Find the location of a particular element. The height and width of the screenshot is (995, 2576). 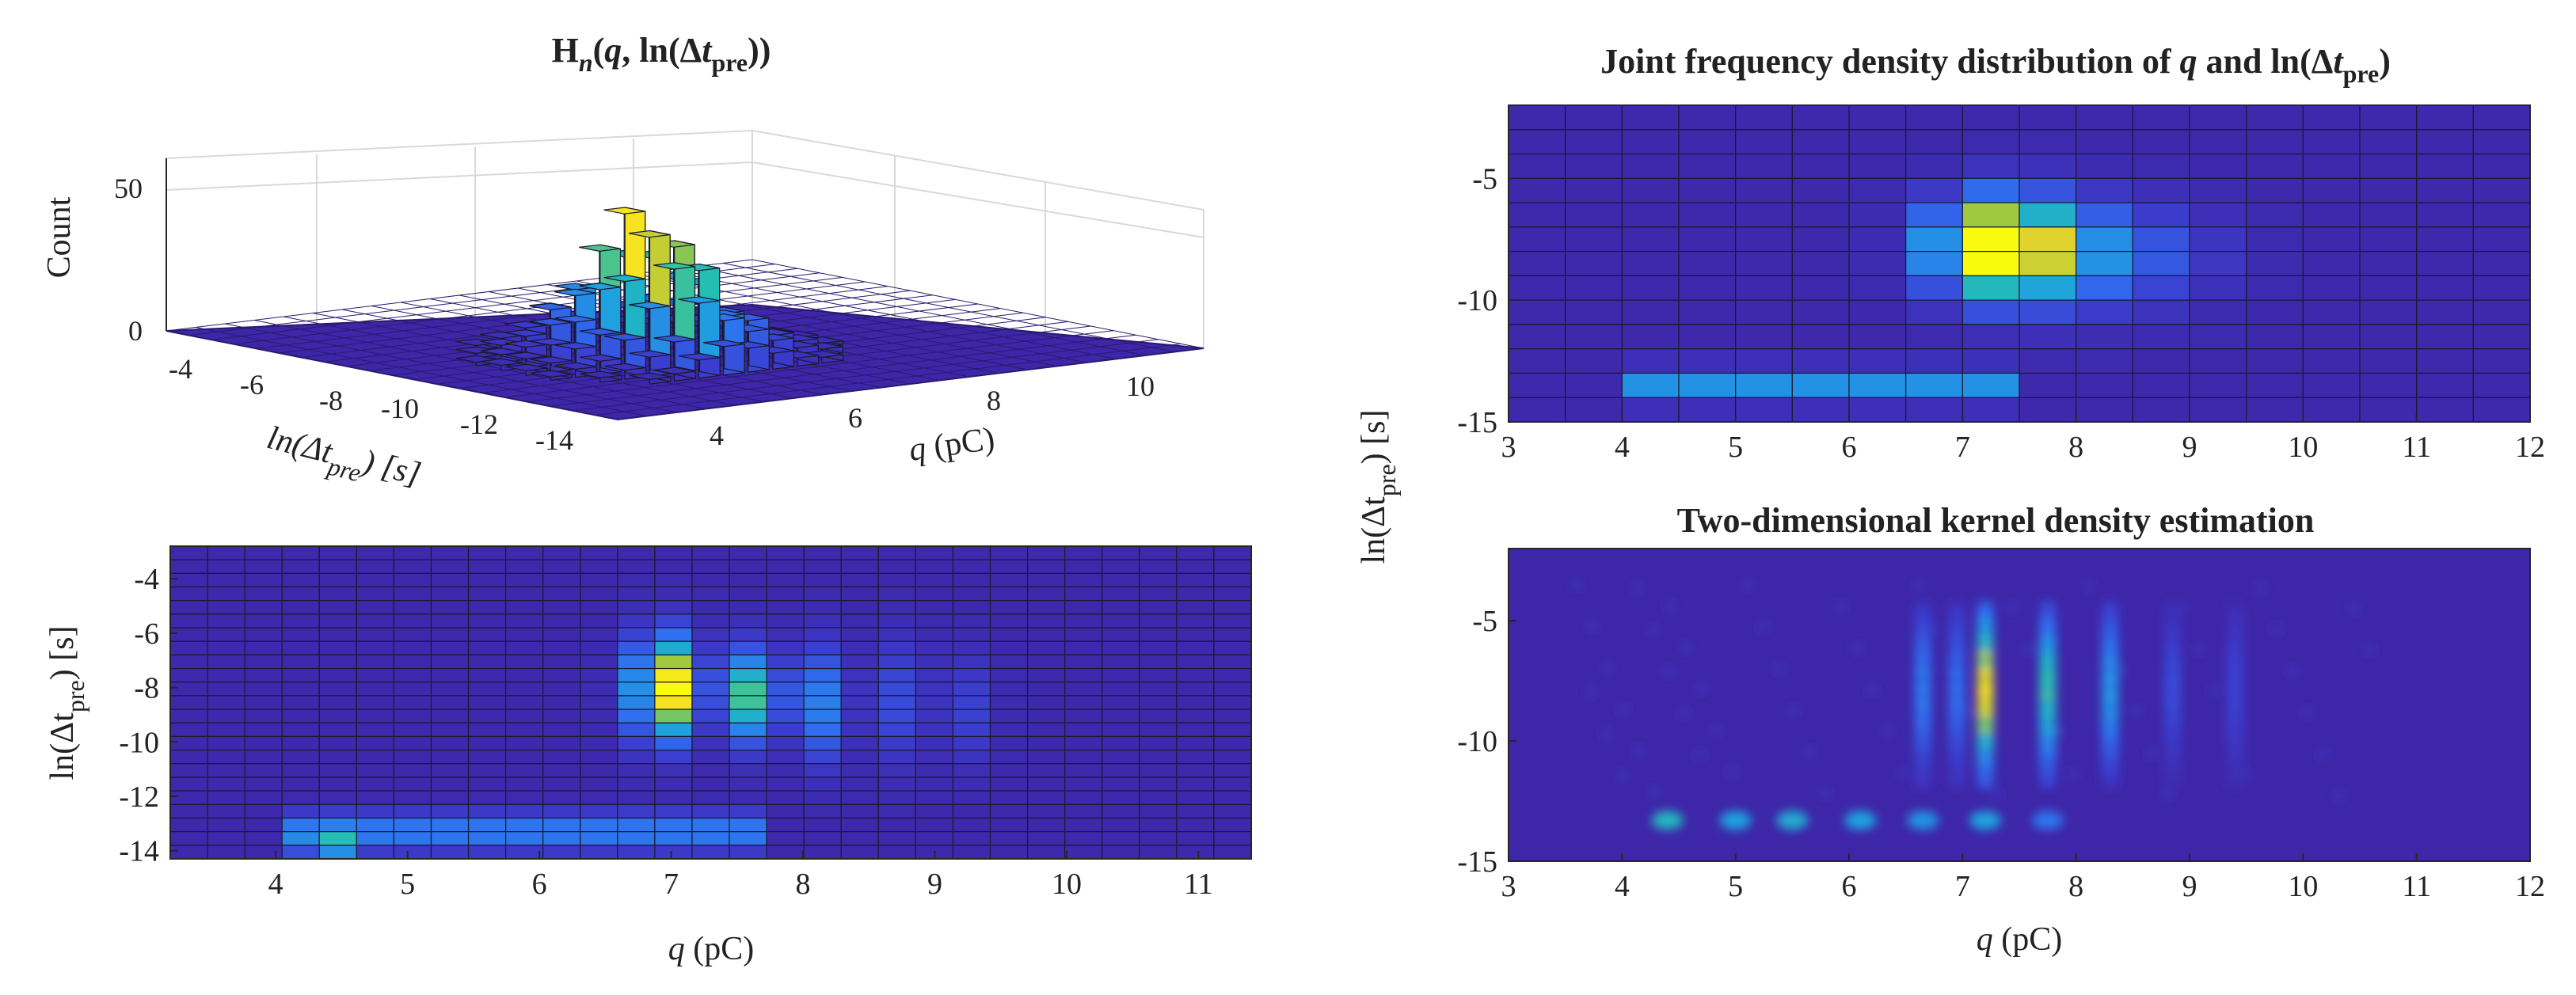

kde-ytick-label: -5 is located at coordinates (1484, 621).